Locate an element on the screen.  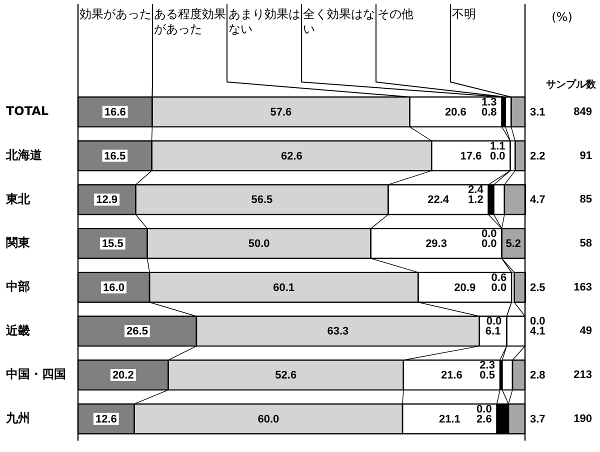
data-label: 1.2 is located at coordinates (476, 200).